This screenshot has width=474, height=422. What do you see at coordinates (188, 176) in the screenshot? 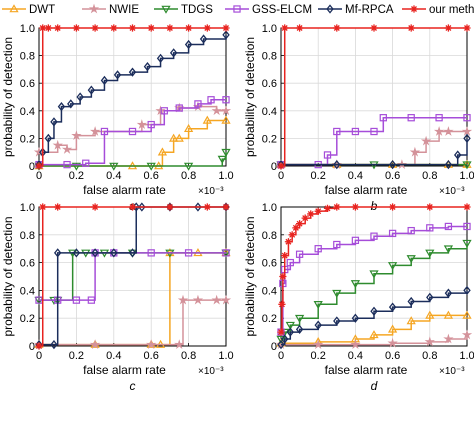
I see `x-tick-label: 0.8` at bounding box center [188, 176].